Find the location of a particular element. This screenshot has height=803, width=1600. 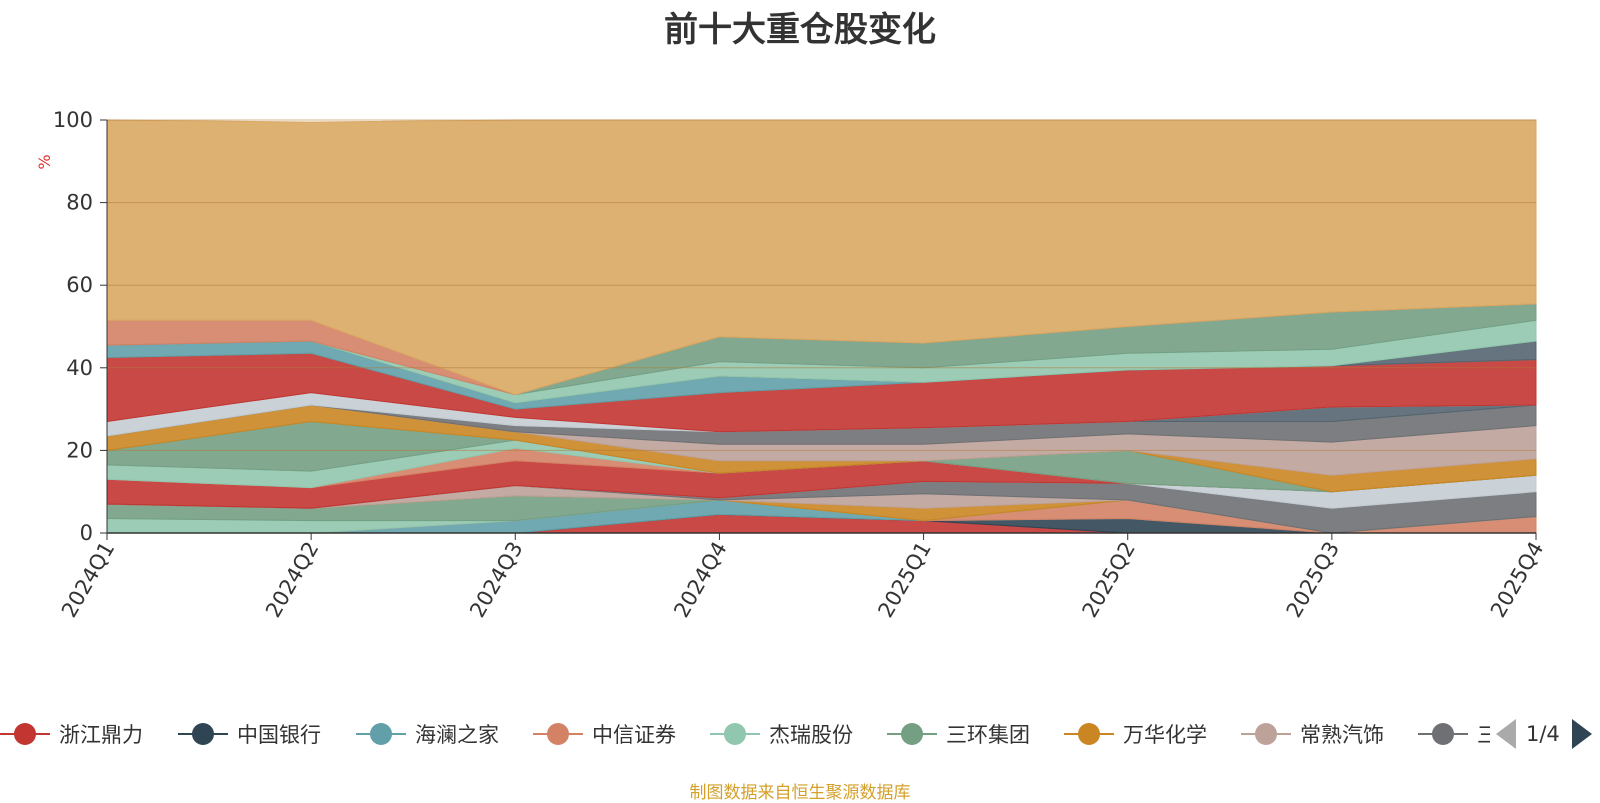

y-tick-label-1: 20 is located at coordinates (79, 450).